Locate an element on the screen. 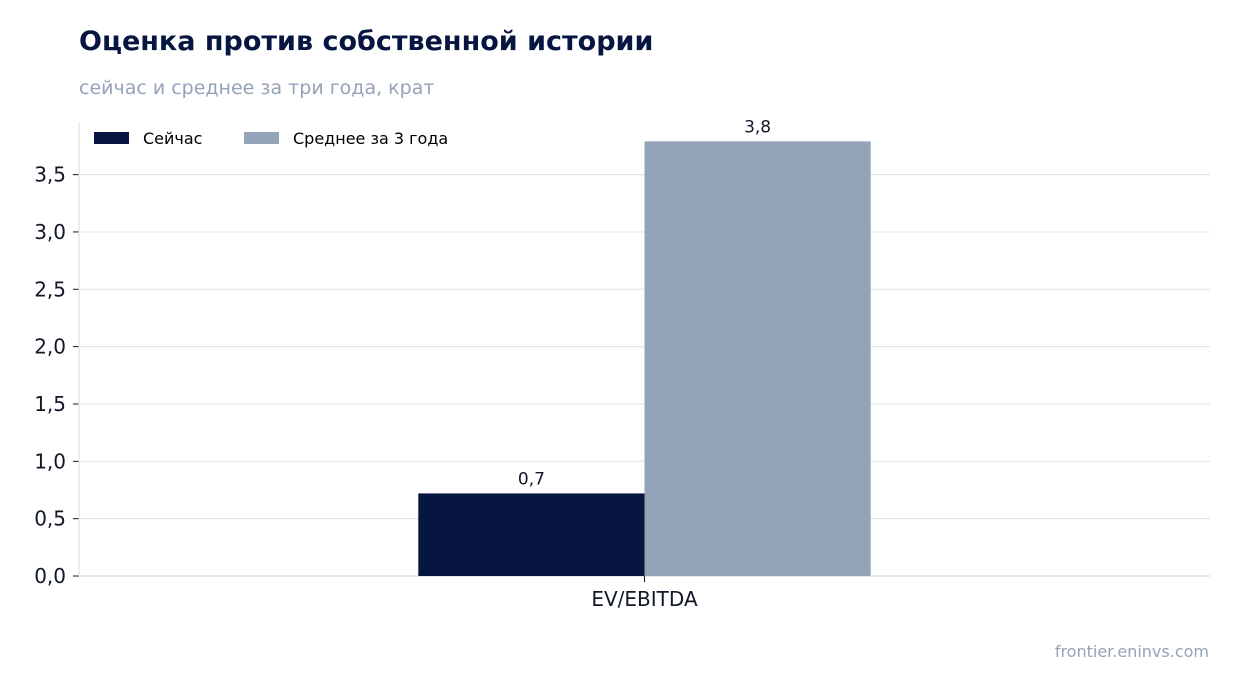 The height and width of the screenshot is (693, 1241). y-tick-label: 3,5 is located at coordinates (50, 175).